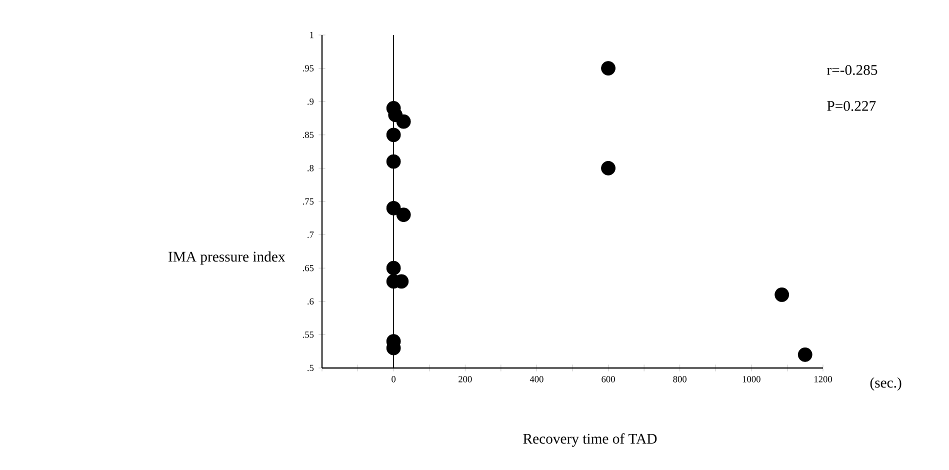  Describe the element at coordinates (465, 379) in the screenshot. I see `x-tick-label: 200` at that location.